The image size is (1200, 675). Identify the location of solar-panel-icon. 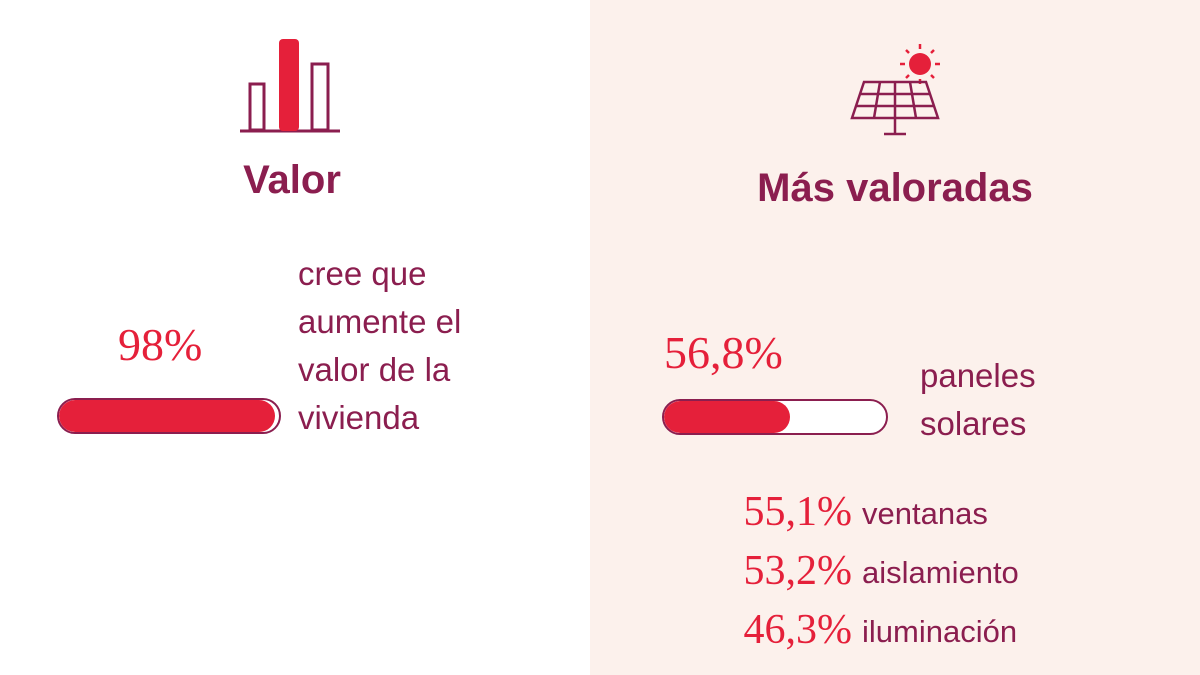
(895, 90).